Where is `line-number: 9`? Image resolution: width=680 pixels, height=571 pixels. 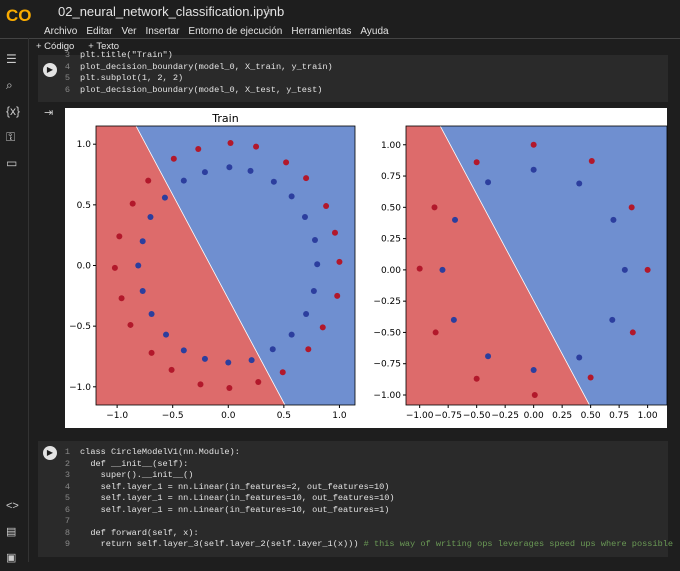
line-number: 9 is located at coordinates (67, 544).